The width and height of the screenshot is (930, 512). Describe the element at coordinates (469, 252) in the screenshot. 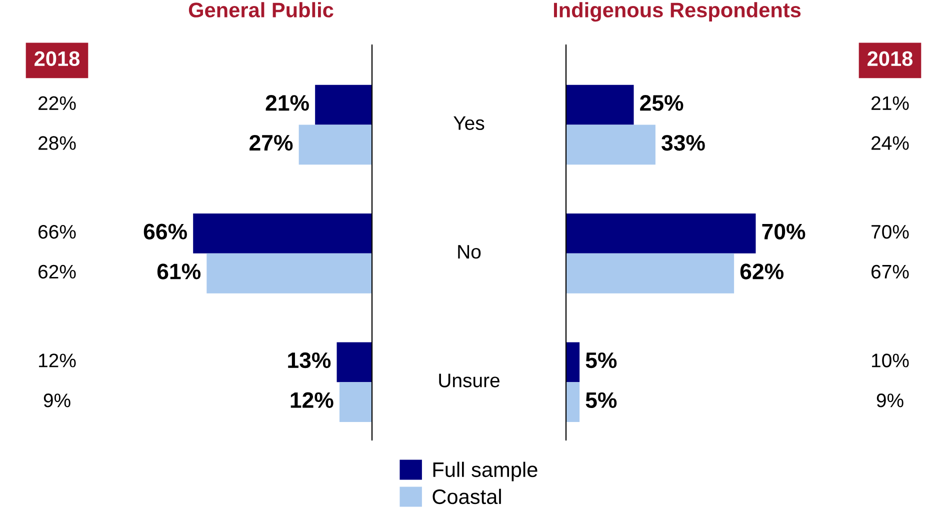

I see `y-tick-label: No` at that location.